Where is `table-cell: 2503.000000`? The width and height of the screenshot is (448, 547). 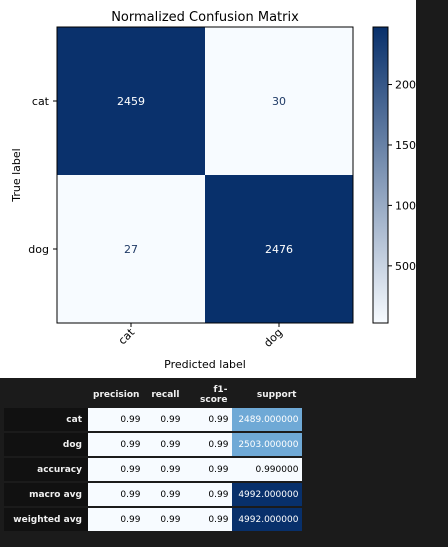
table-cell: 2503.000000 is located at coordinates (267, 444).